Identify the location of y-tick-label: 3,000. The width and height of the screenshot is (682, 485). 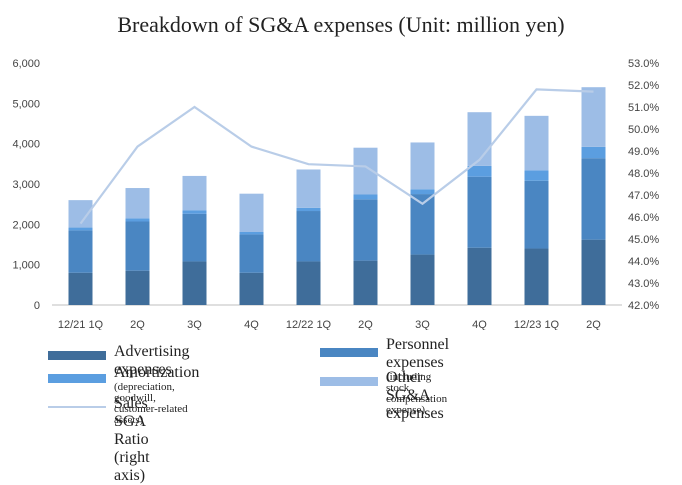
(26, 185).